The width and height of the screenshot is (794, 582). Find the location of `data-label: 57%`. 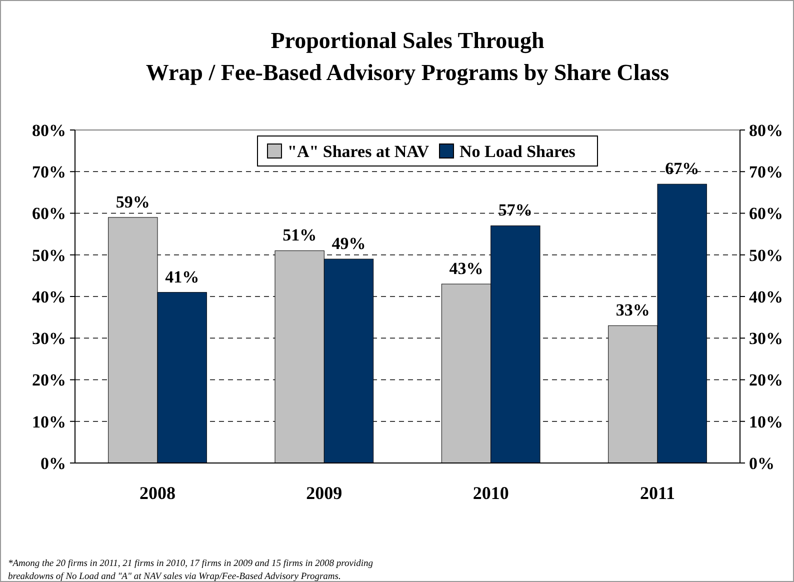

data-label: 57% is located at coordinates (515, 210).